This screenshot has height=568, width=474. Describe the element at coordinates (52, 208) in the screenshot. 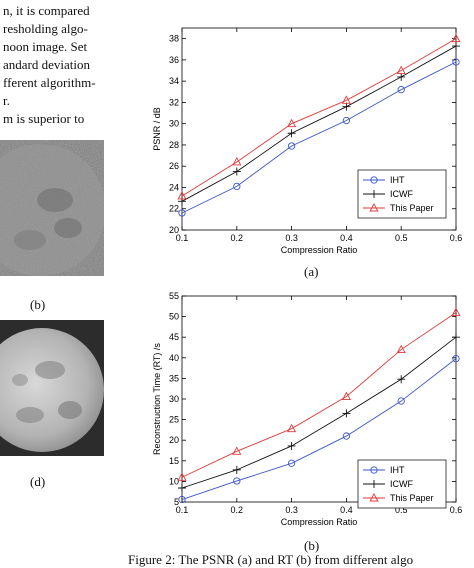

I see `noisy-moon-image` at that location.